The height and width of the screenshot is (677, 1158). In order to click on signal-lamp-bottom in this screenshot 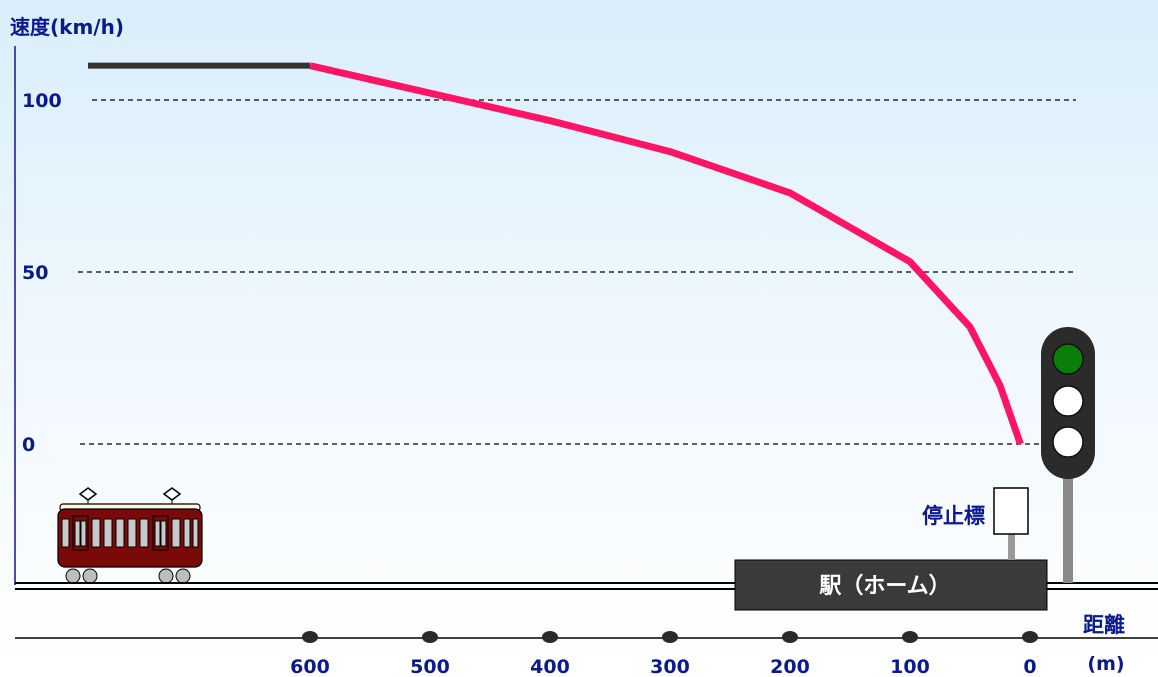, I will do `click(1068, 442)`.